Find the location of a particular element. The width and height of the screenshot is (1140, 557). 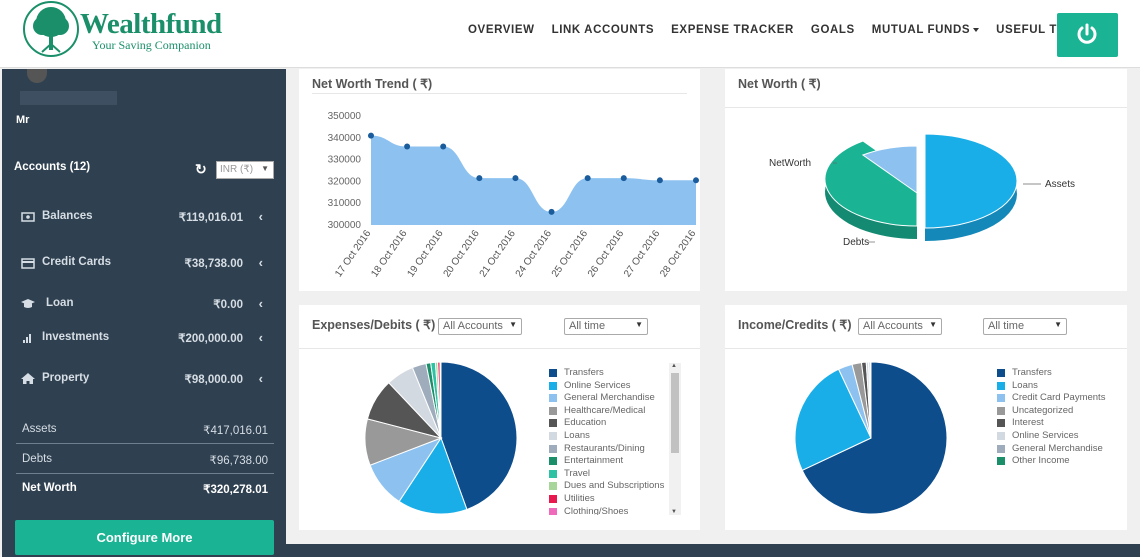

divider is located at coordinates (499, 348).